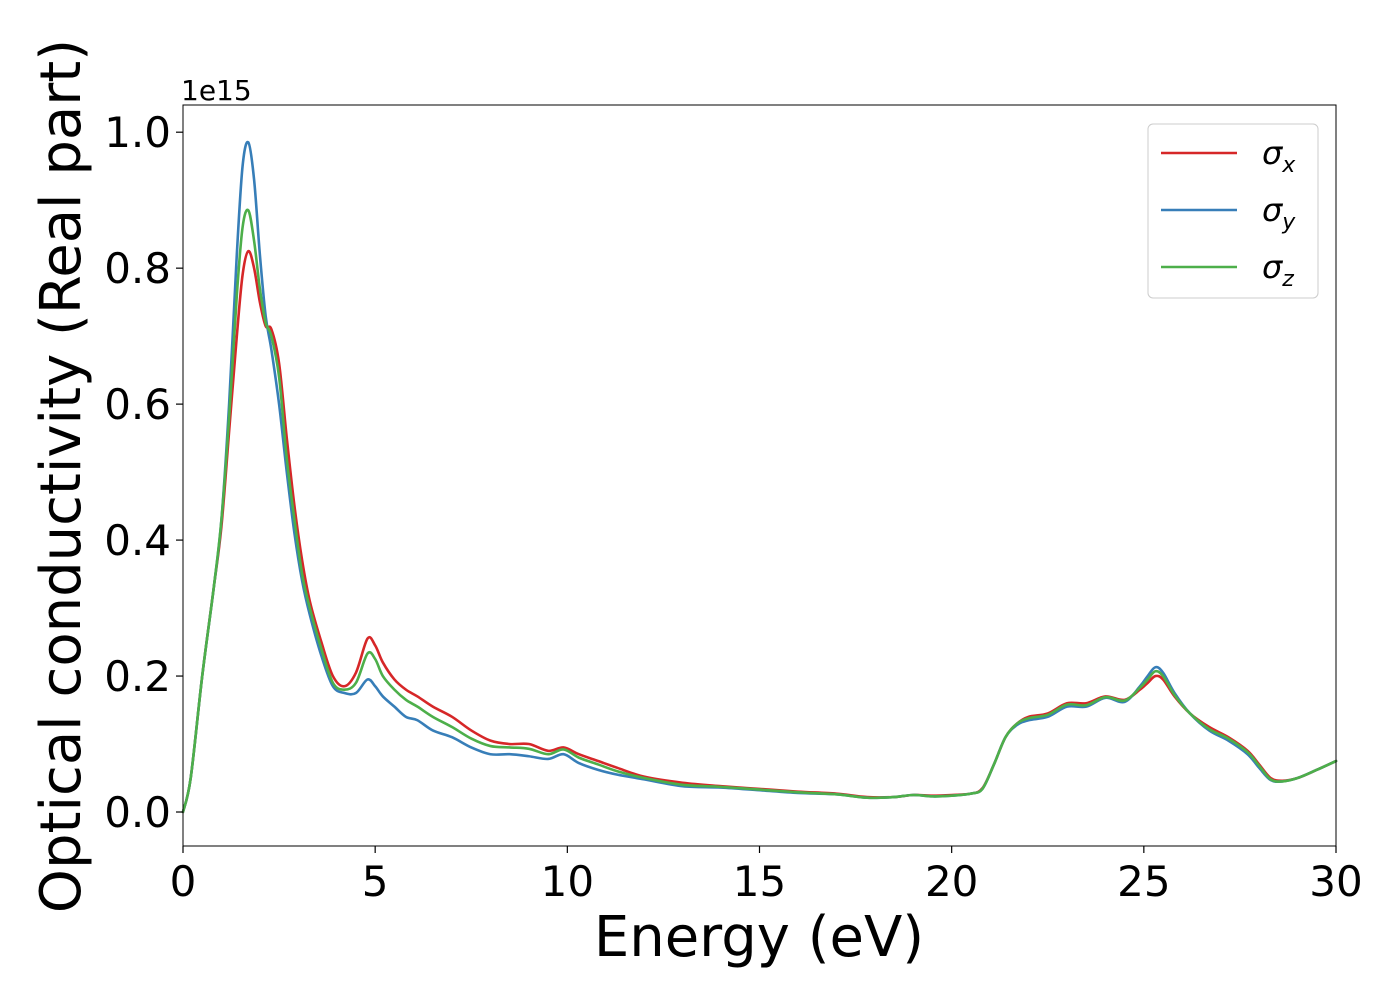 The height and width of the screenshot is (1004, 1400). I want to click on y-offset-label: 1e15, so click(216, 90).